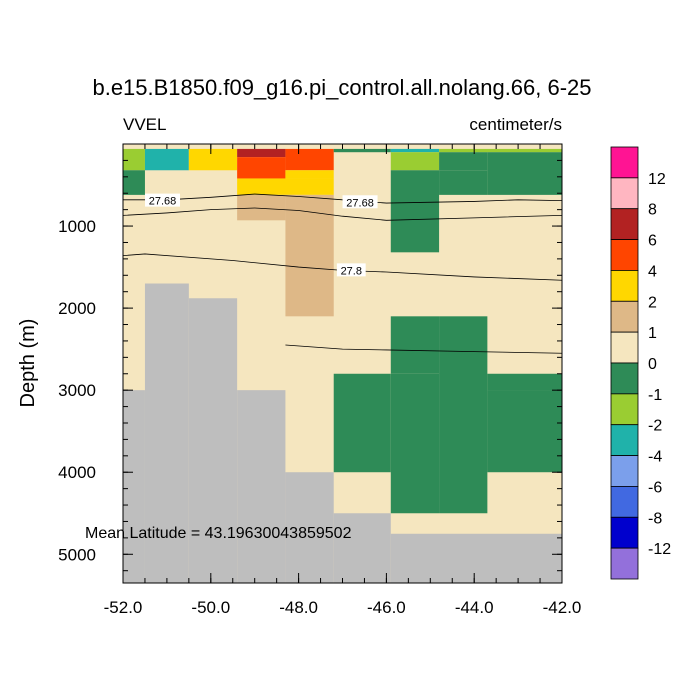 The width and height of the screenshot is (700, 700). Describe the element at coordinates (77, 390) in the screenshot. I see `y-tick-label: 3000` at that location.